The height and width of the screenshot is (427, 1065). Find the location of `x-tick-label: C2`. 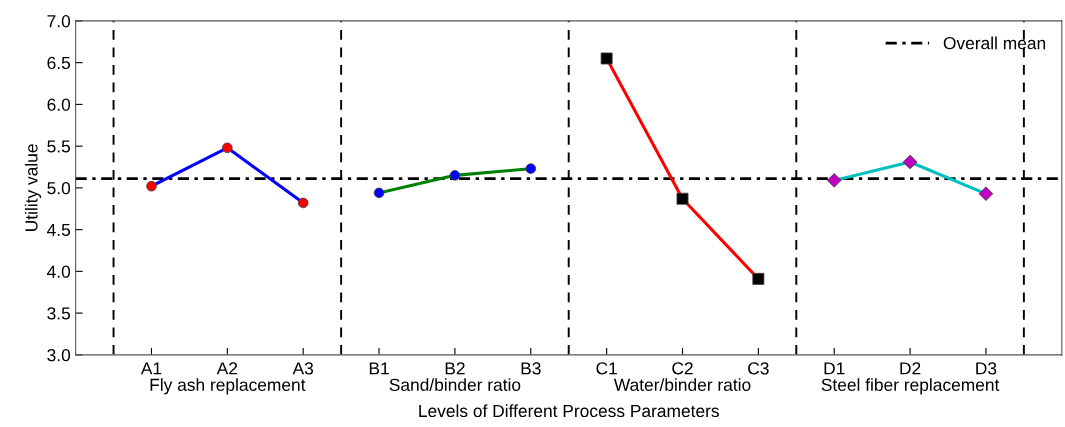

x-tick-label: C2 is located at coordinates (682, 368).